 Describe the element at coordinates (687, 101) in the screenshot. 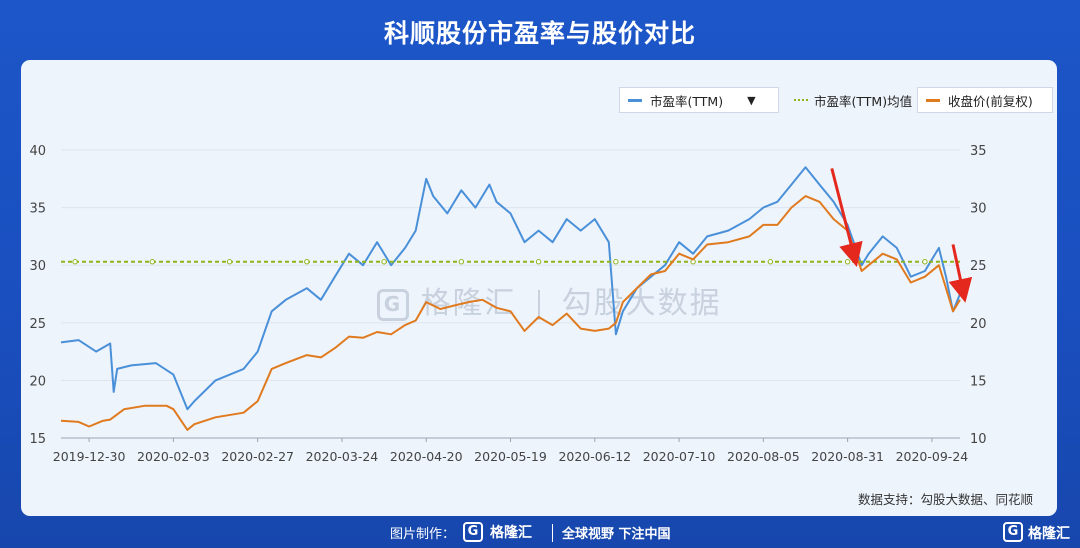

I see `pe-legend-label: 市盈率(TTM)` at that location.